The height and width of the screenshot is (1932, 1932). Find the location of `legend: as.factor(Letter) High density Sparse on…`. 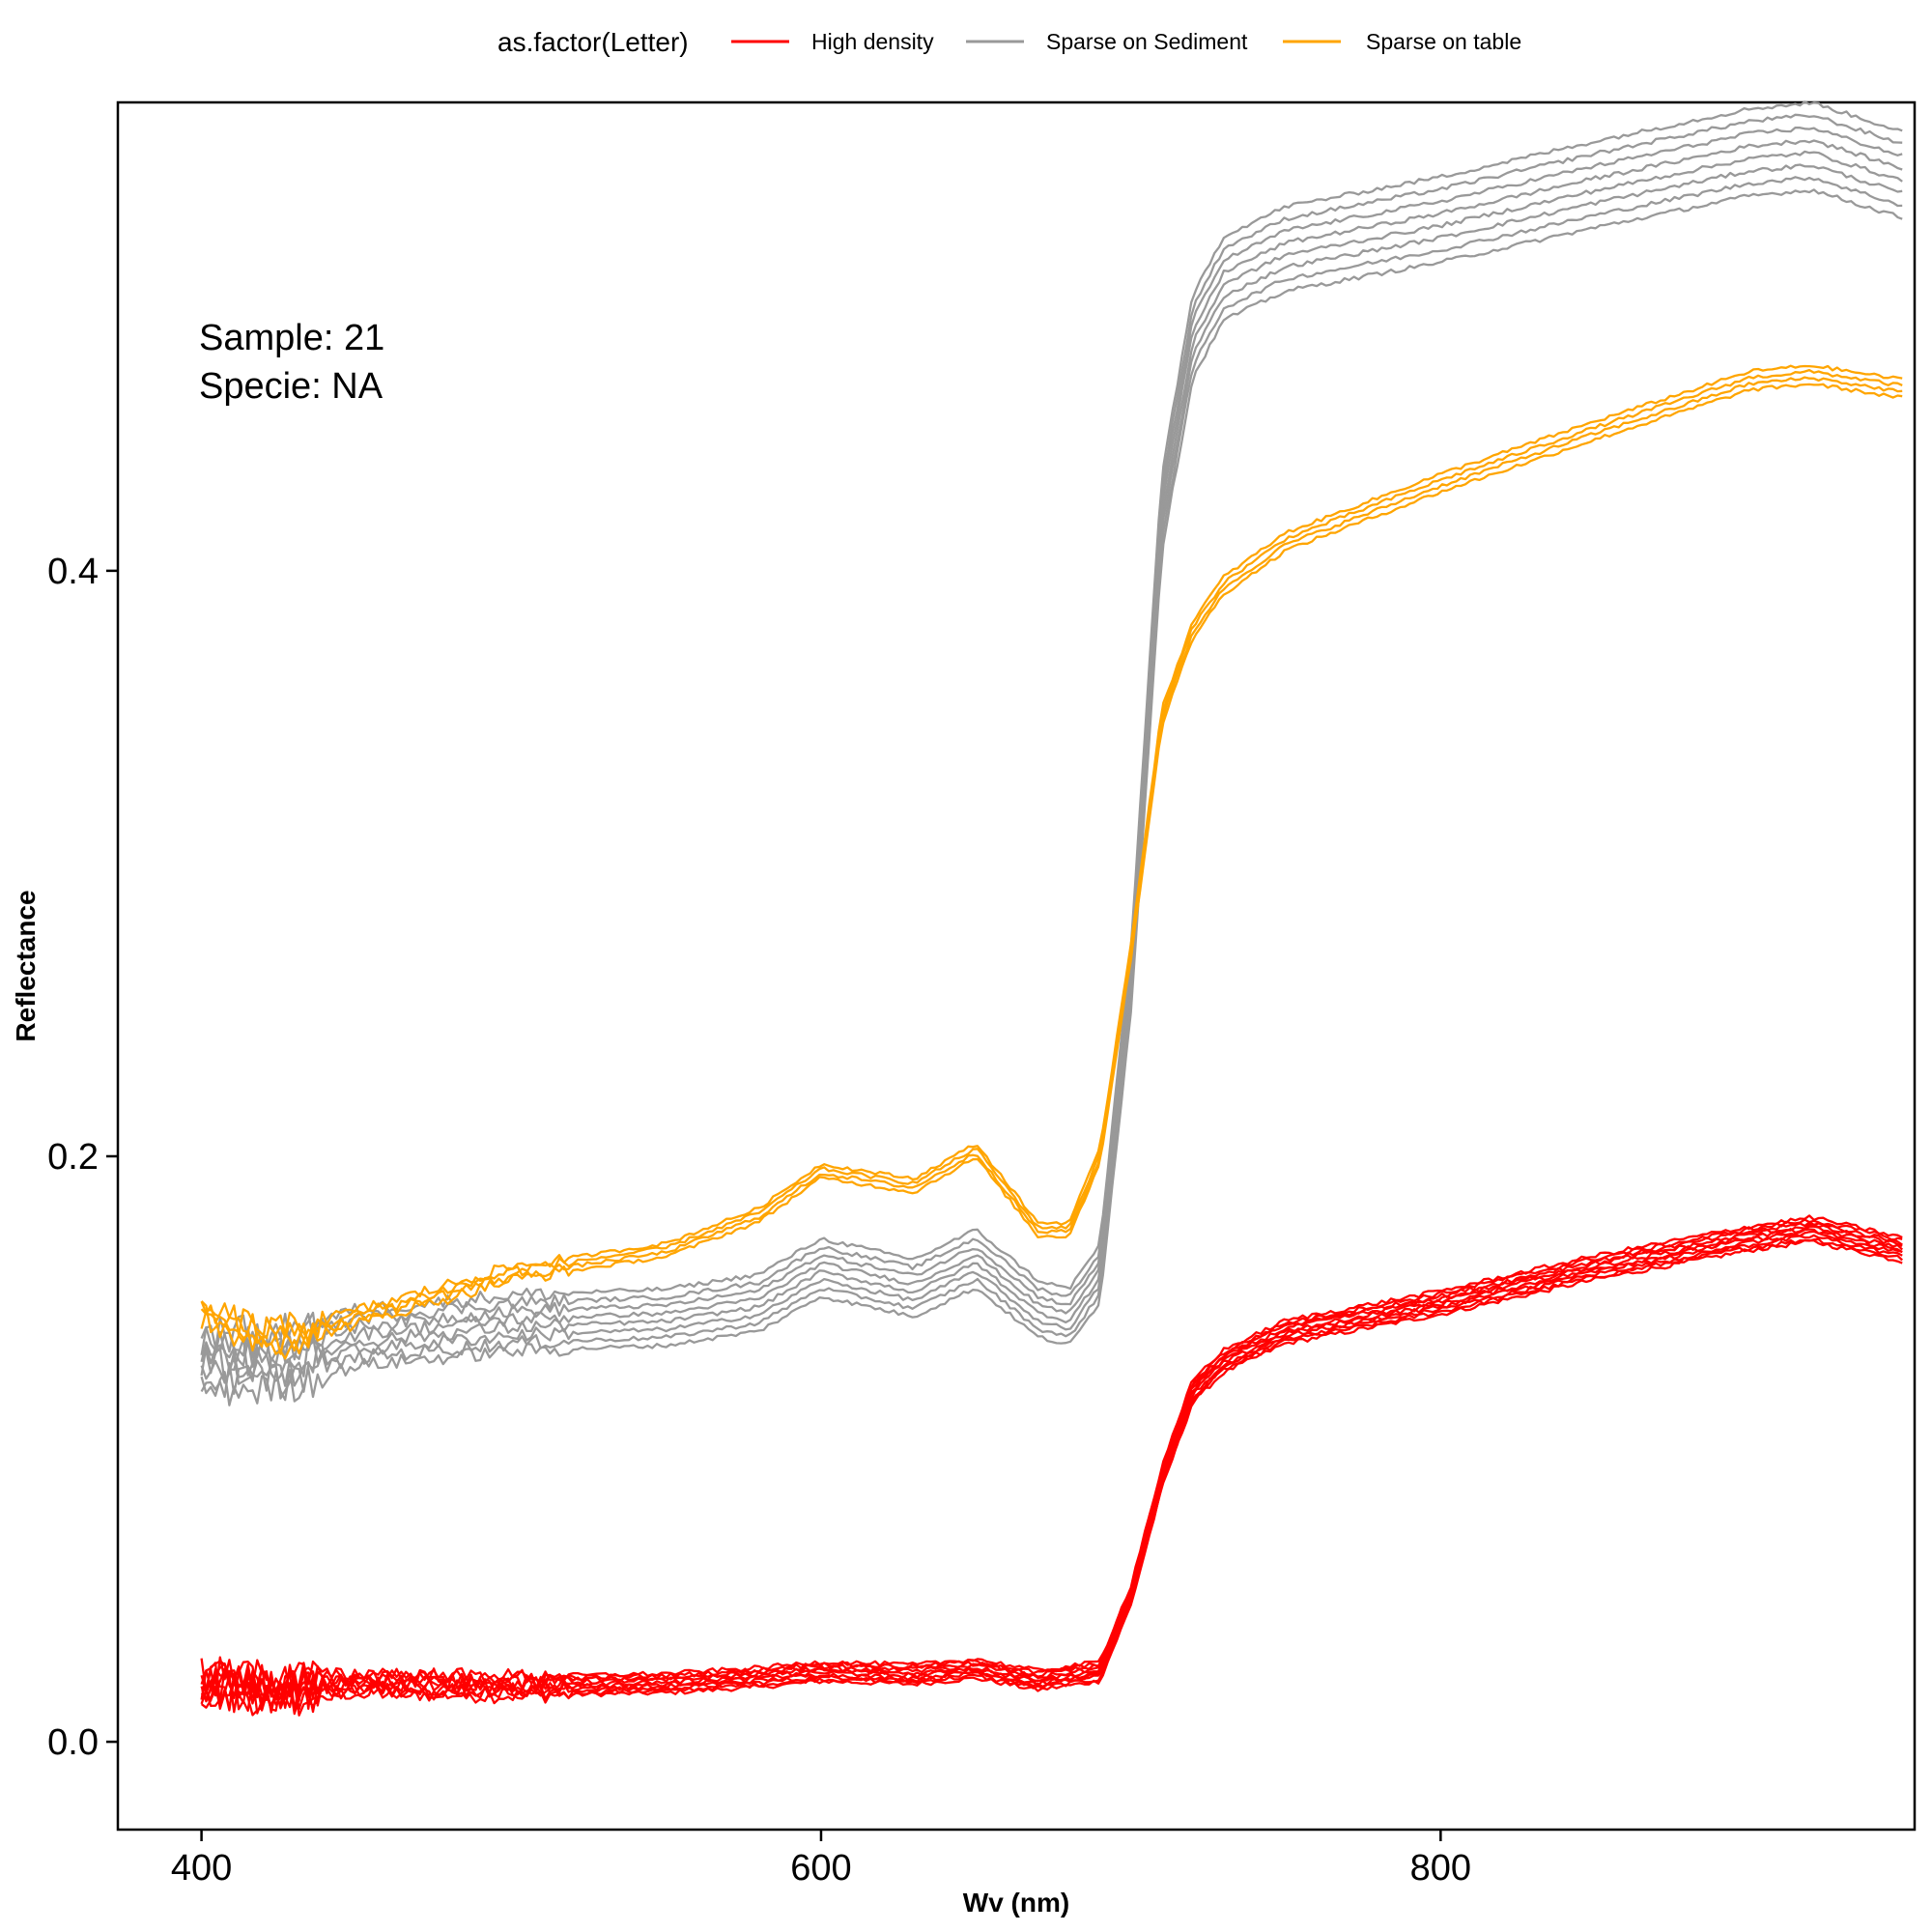

legend: as.factor(Letter) High density Sparse on… is located at coordinates (1009, 42).